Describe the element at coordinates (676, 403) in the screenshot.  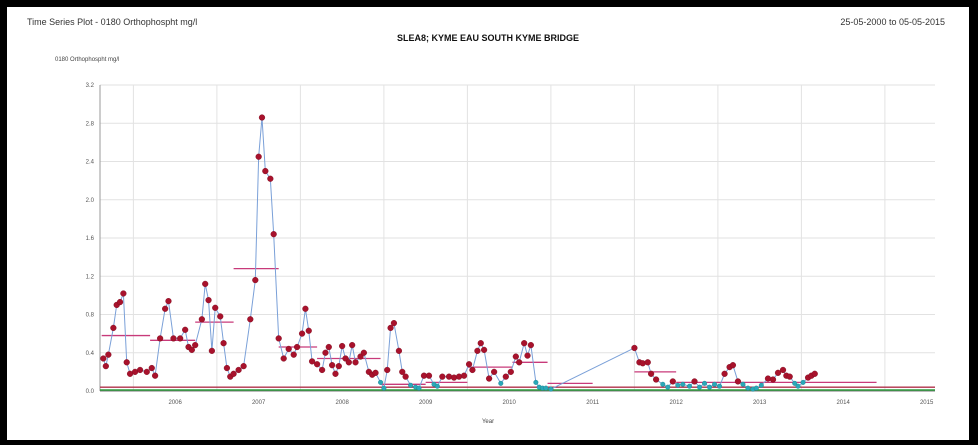
I see `x-tick-label: 2012` at that location.